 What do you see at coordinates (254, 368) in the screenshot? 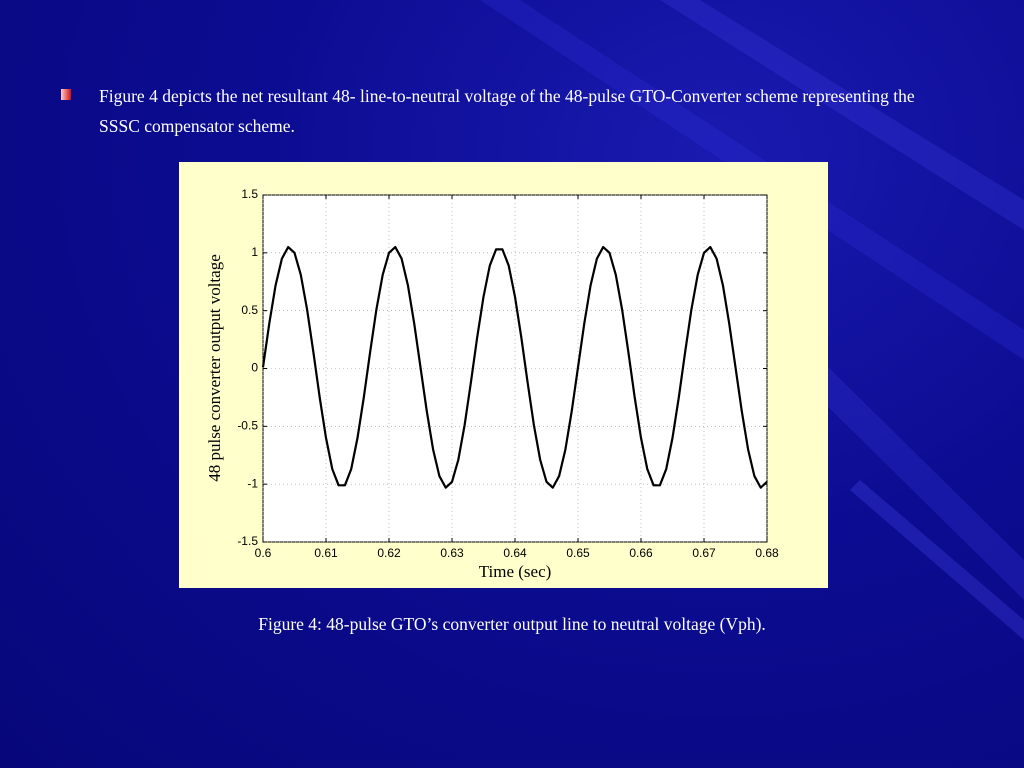
I see `y-tick-label: 0` at bounding box center [254, 368].